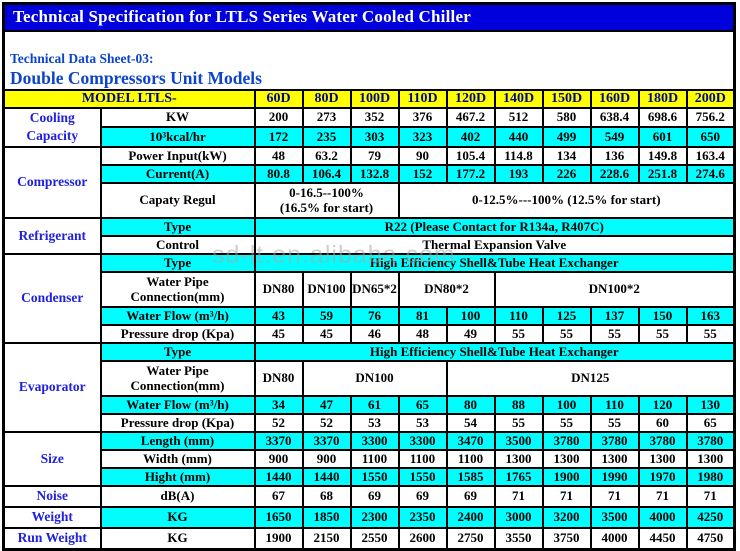  What do you see at coordinates (129, 98) in the screenshot?
I see `model-series-label: MODEL LTLS-` at bounding box center [129, 98].